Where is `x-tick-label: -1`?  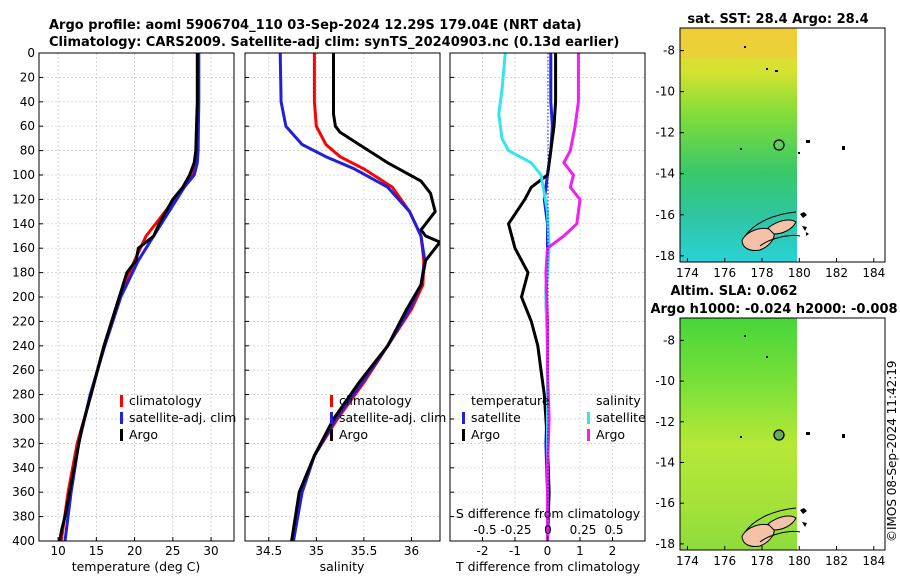
x-tick-label: -1 is located at coordinates (515, 551).